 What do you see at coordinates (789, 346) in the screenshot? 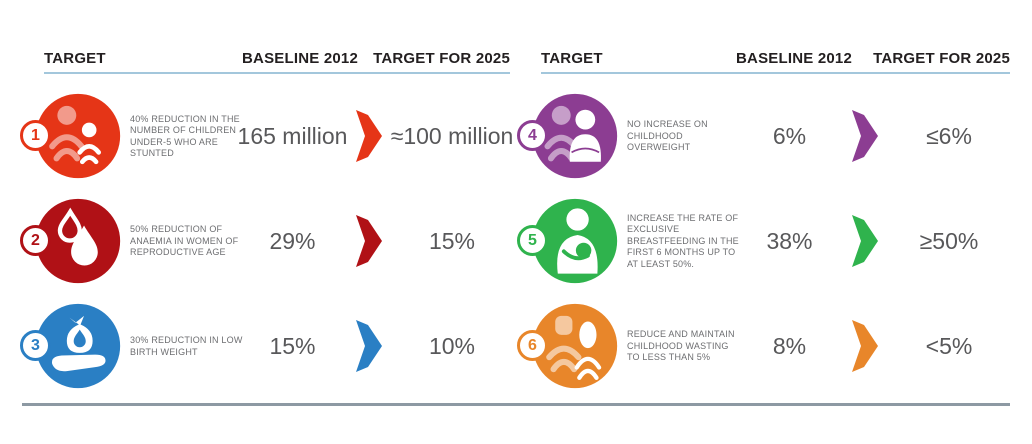
I see `baseline-value: 8%` at bounding box center [789, 346].